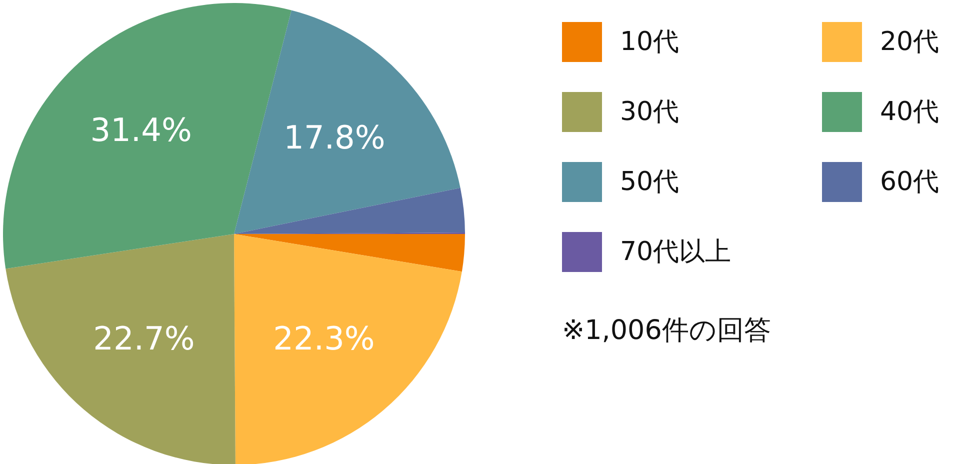  What do you see at coordinates (141, 130) in the screenshot?
I see `data-label: 31.4%` at bounding box center [141, 130].